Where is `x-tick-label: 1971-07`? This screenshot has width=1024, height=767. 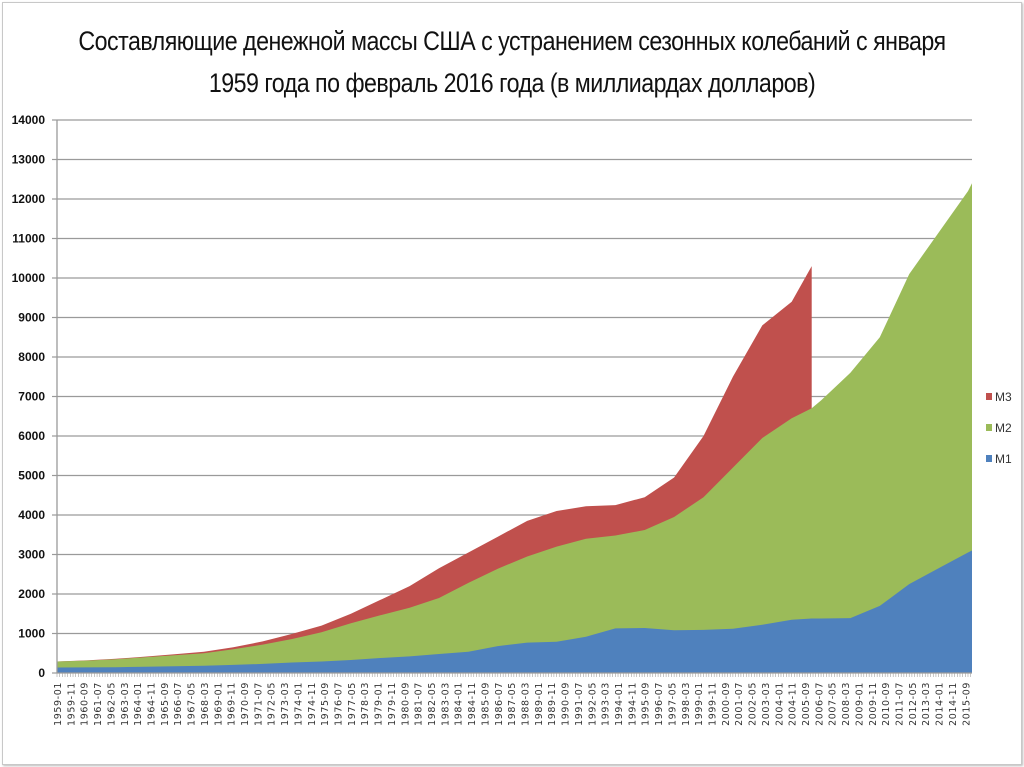 x-tick-label: 1971-07 is located at coordinates (258, 704).